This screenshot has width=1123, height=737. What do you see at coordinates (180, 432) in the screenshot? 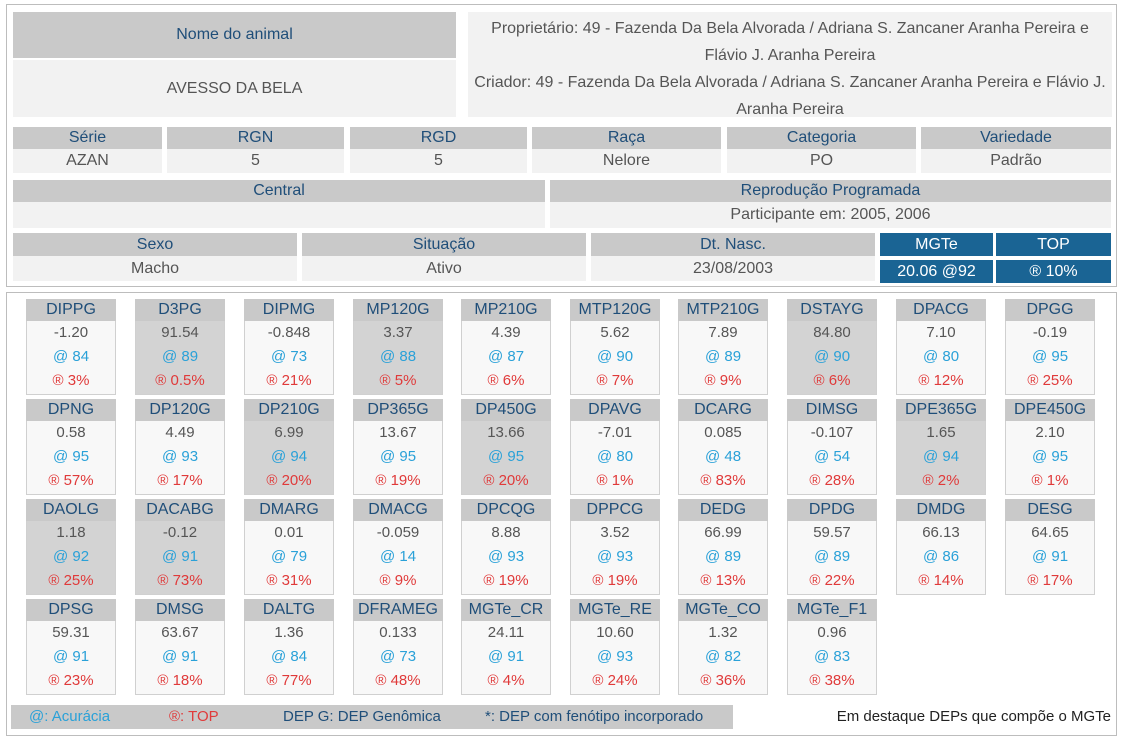
I see `dep-value: 4.49` at bounding box center [180, 432].